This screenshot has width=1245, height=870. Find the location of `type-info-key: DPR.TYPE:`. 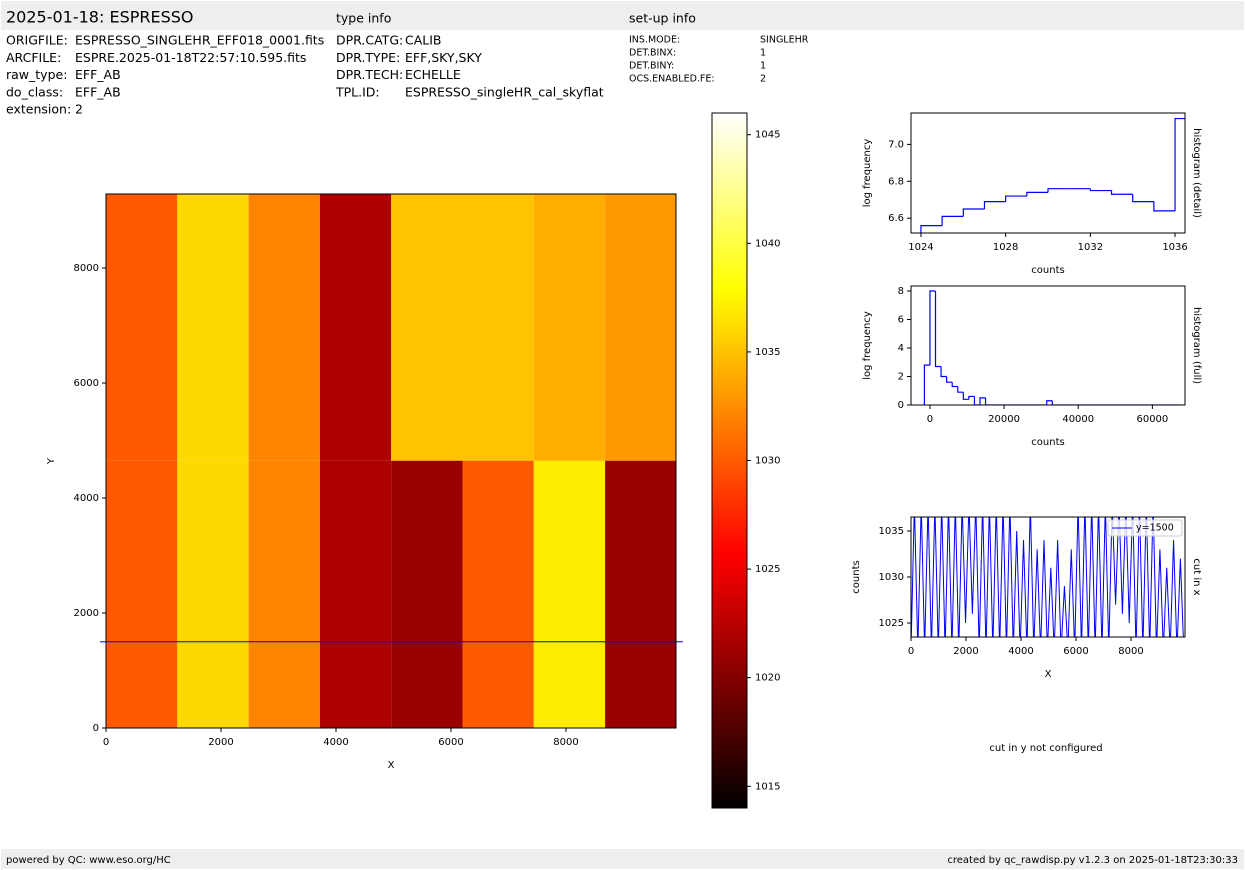

type-info-key: DPR.TYPE: is located at coordinates (368, 57).